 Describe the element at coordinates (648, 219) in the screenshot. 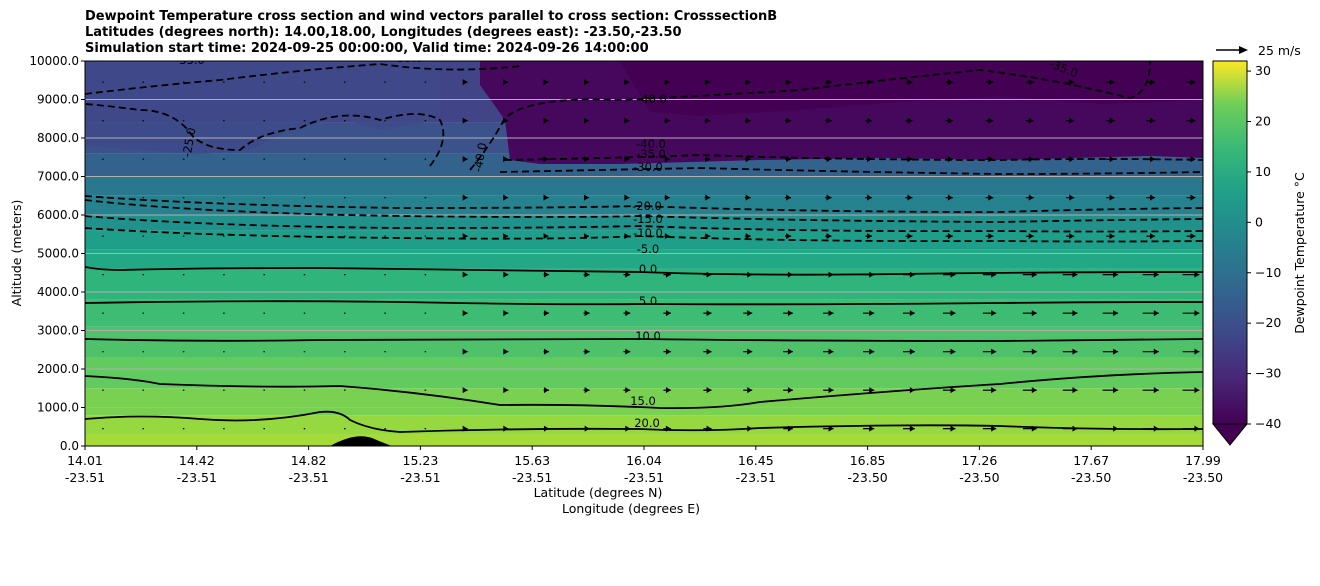

I see `contour-label: -15.0` at that location.